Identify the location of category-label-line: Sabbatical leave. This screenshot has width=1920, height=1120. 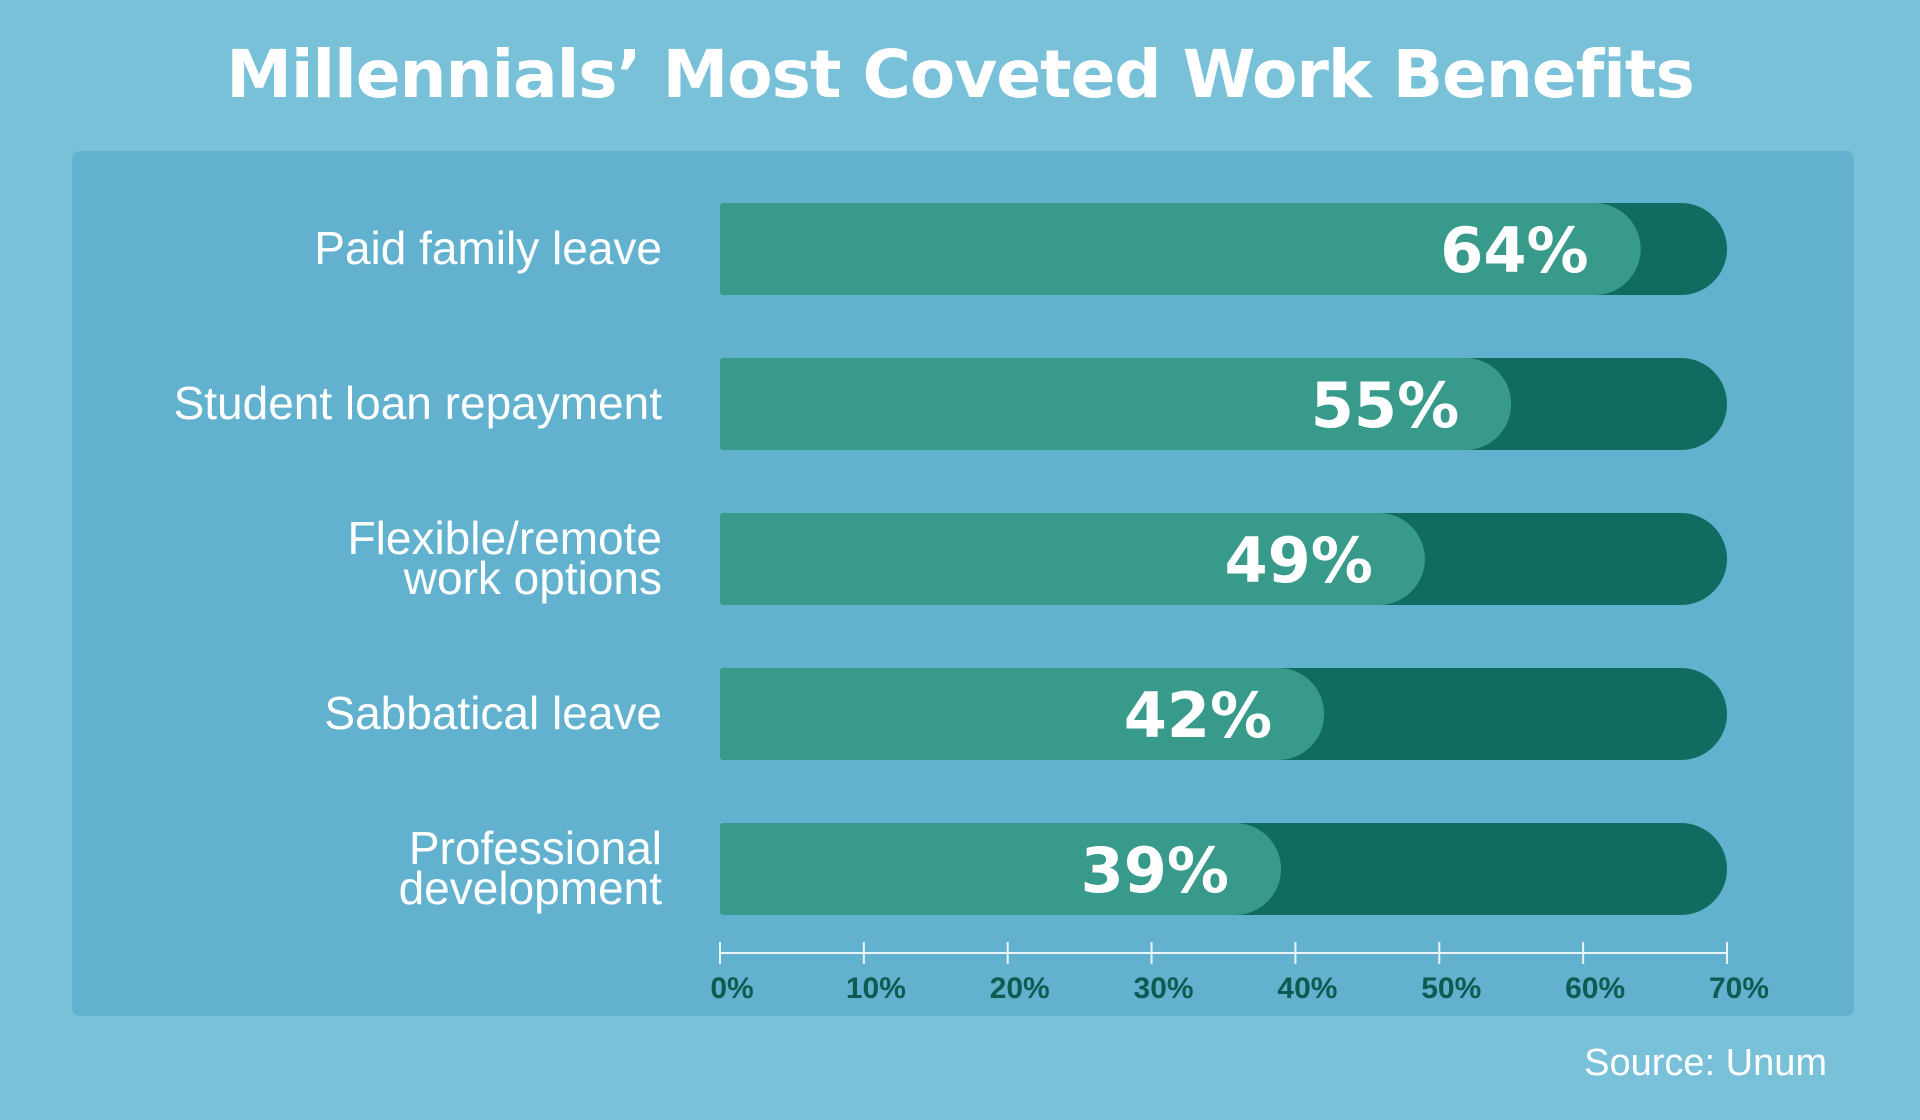
(493, 713).